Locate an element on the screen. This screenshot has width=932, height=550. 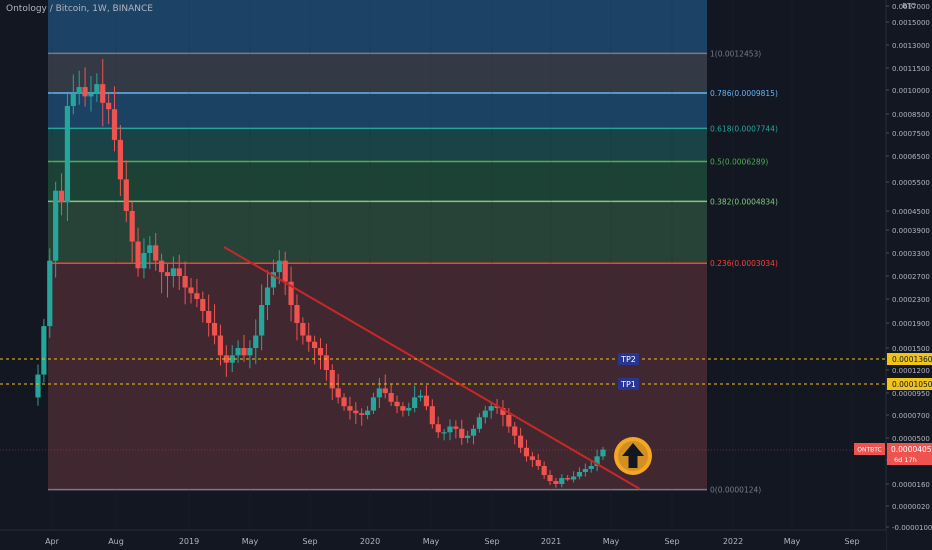
time-axis-bg is located at coordinates (443, 540).